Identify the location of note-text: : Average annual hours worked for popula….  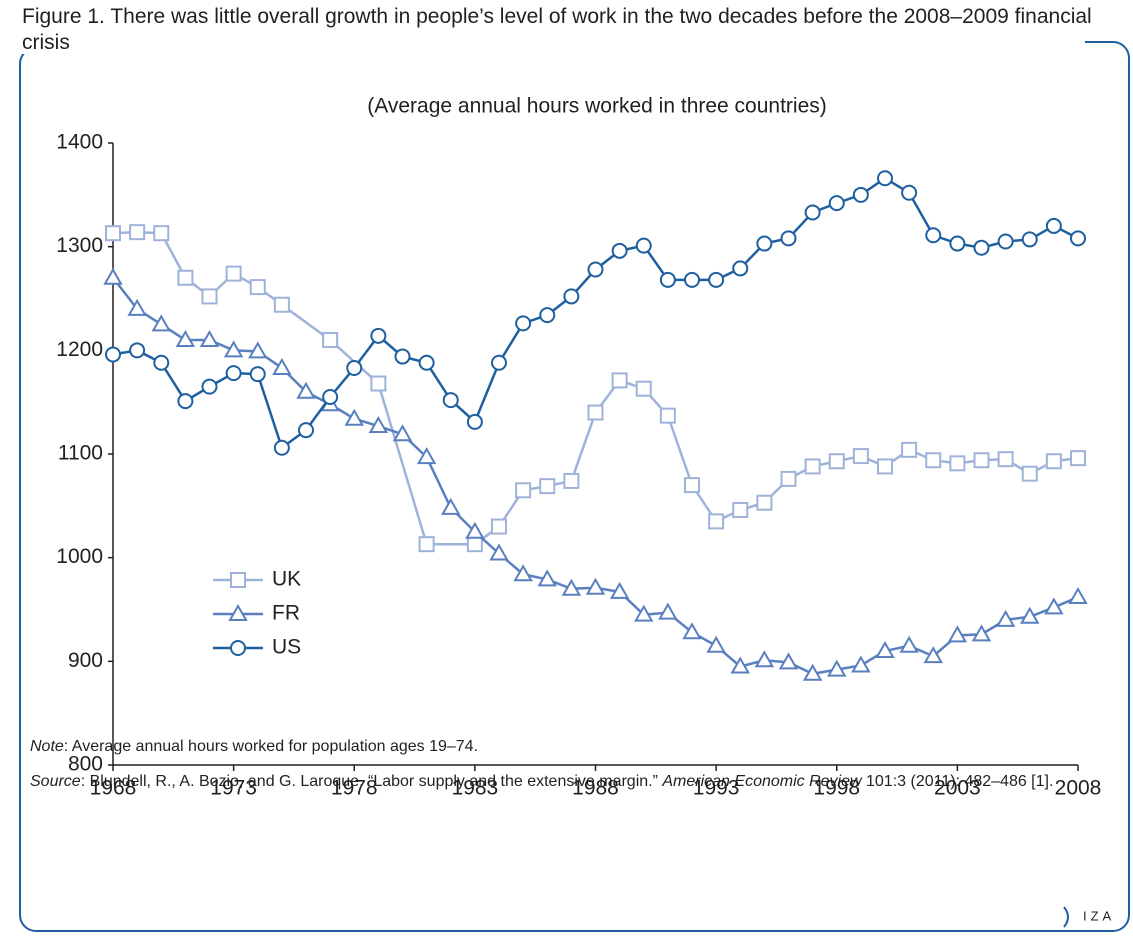
(271, 746).